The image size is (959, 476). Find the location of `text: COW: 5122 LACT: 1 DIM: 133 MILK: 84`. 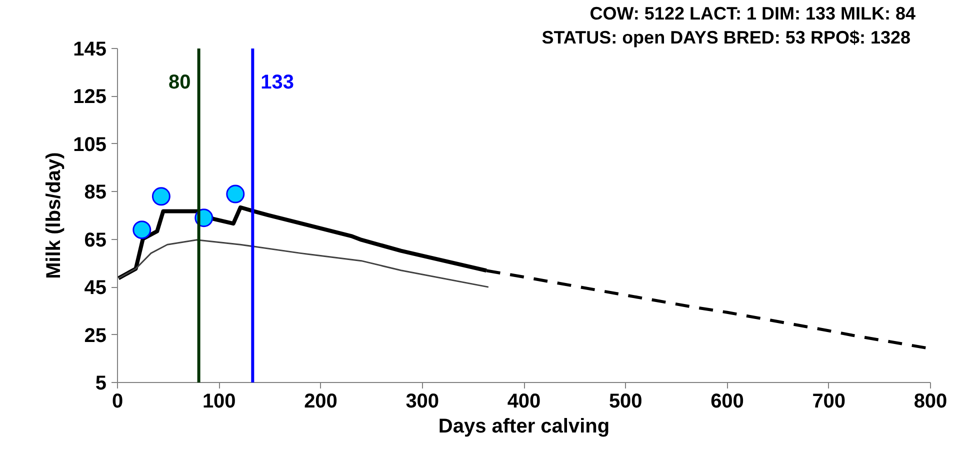

text: COW: 5122 LACT: 1 DIM: 133 MILK: 84 is located at coordinates (753, 14).